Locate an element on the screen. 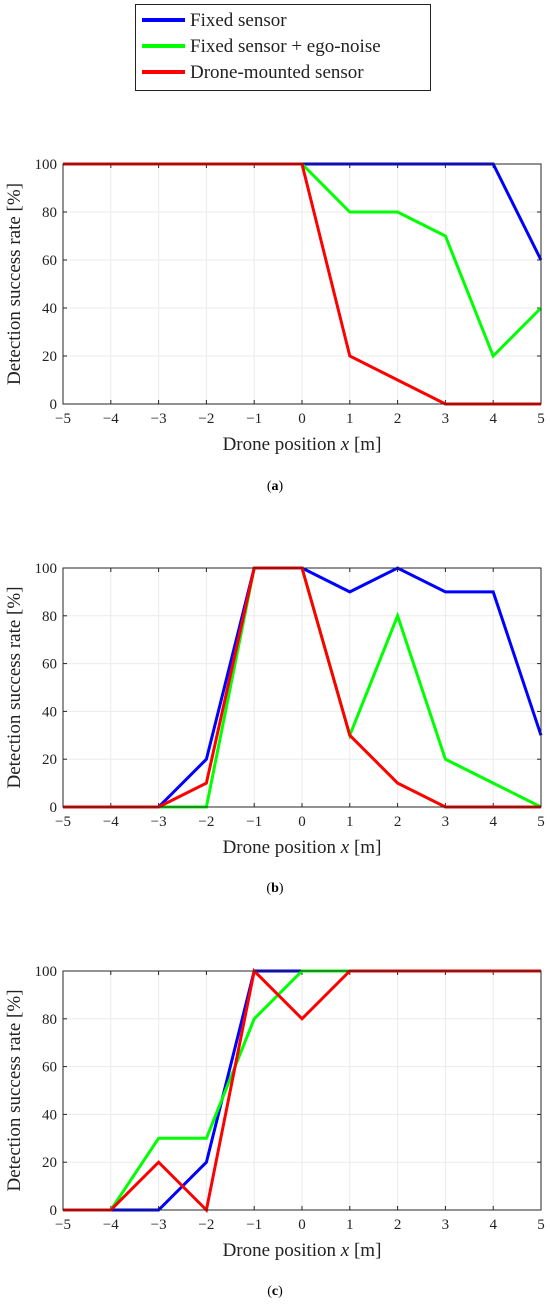  caption-letter: c is located at coordinates (275, 1291).